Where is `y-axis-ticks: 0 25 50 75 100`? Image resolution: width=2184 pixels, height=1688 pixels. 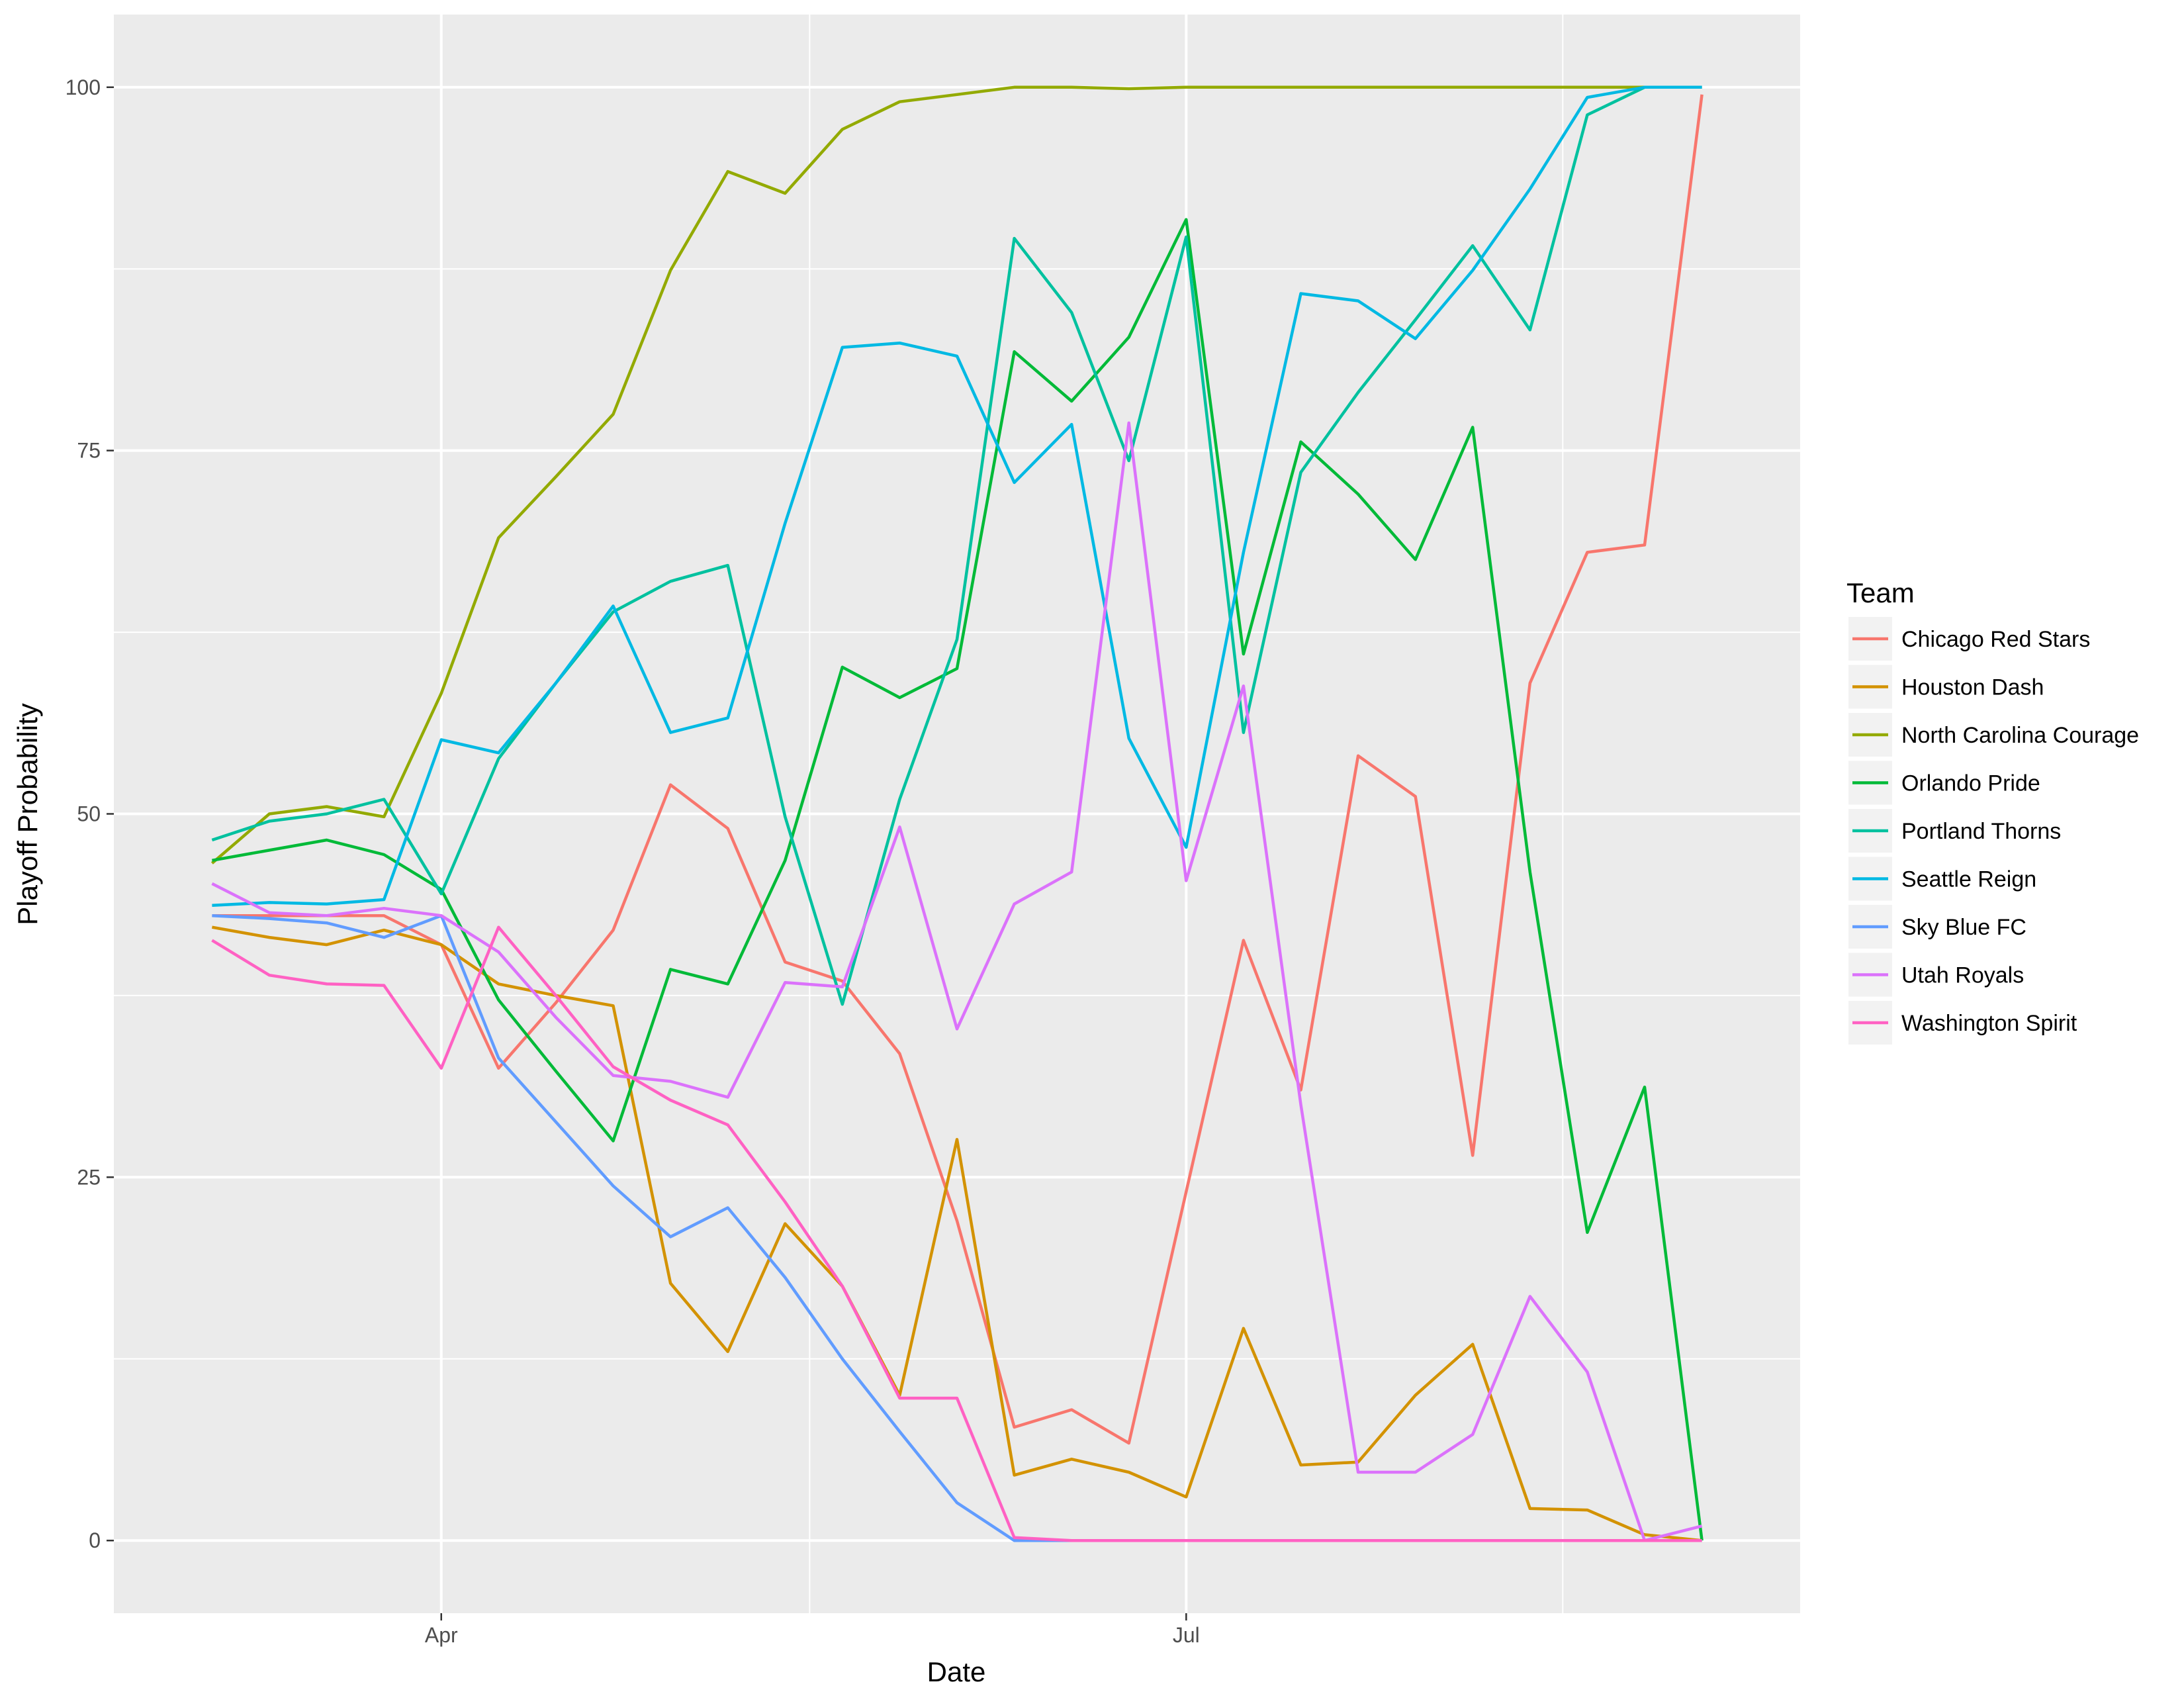 y-axis-ticks: 0 25 50 75 100 is located at coordinates (90, 813).